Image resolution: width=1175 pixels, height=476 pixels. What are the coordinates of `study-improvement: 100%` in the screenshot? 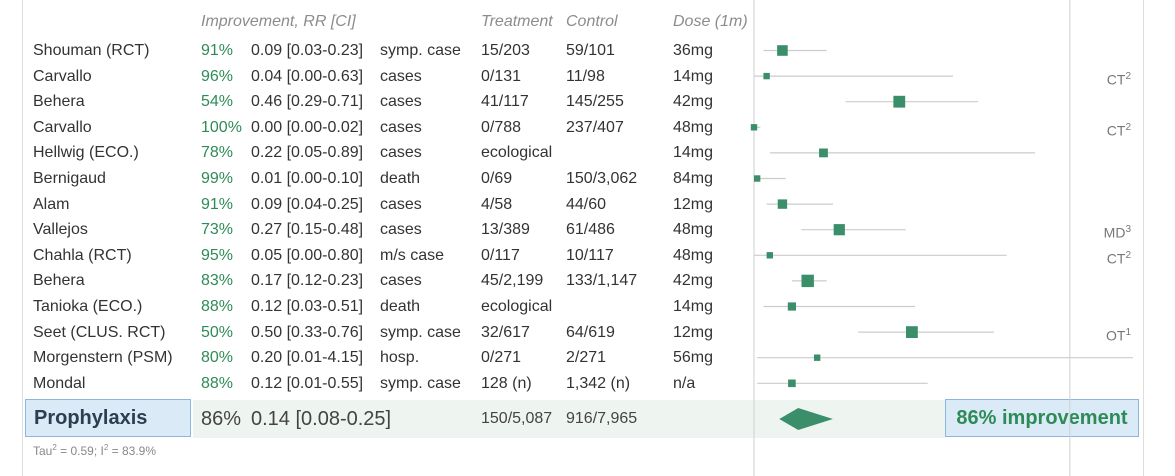 It's located at (221, 127).